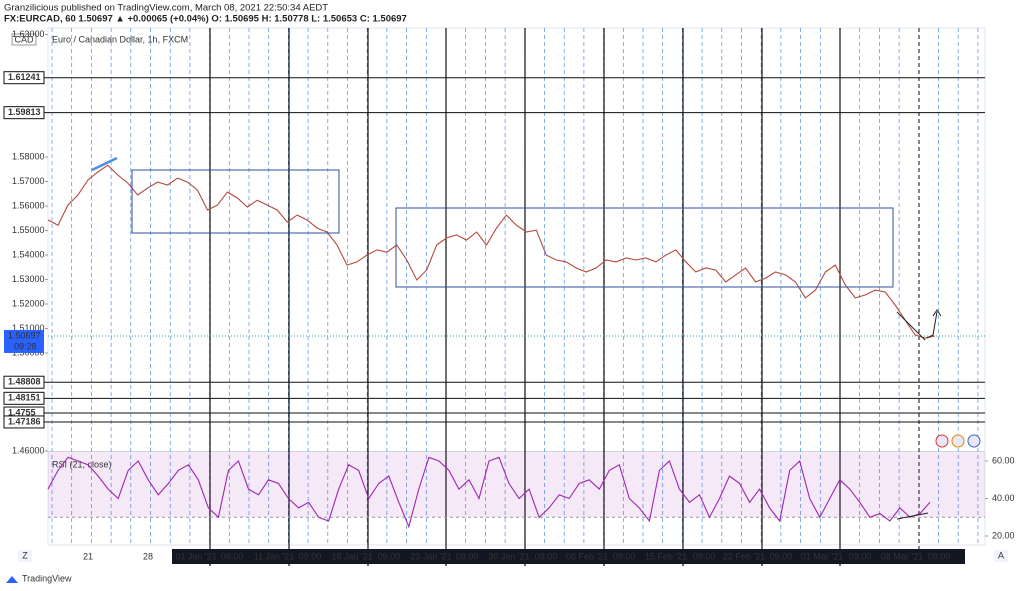 This screenshot has width=1024, height=591. I want to click on last-price-box, so click(24, 341).